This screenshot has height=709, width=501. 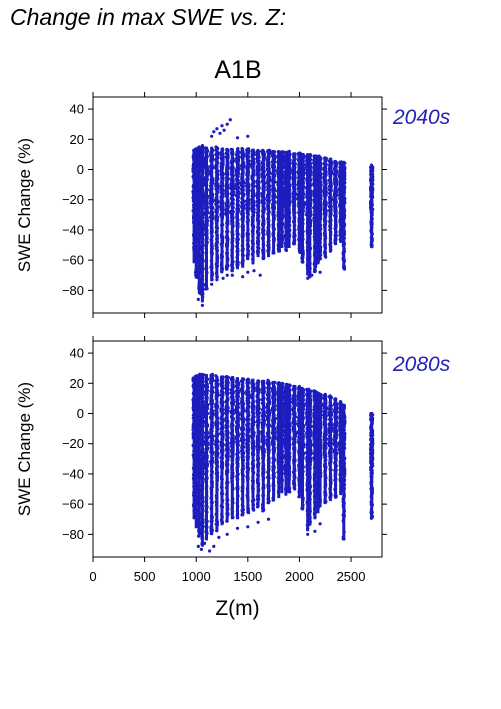 What do you see at coordinates (422, 117) in the screenshot?
I see `period-label-2040s: 2040s` at bounding box center [422, 117].